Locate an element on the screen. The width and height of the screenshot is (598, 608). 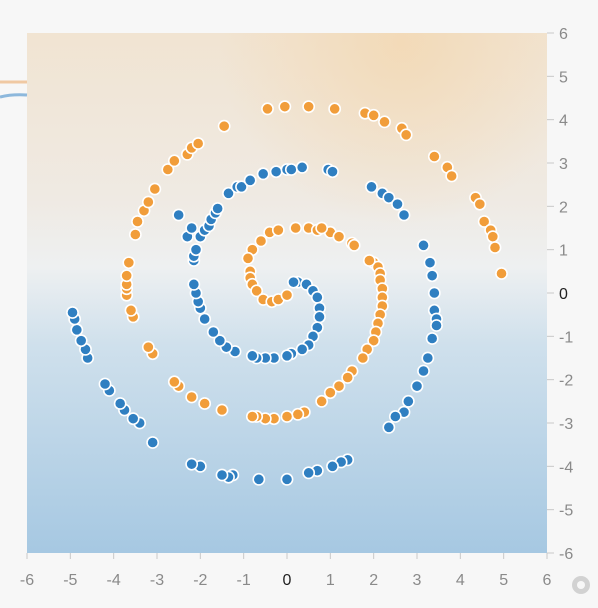
y-axis: 6 5 4 3 2 1 0 -1 -2 -3 -4 -5 -6 is located at coordinates (560, 294).